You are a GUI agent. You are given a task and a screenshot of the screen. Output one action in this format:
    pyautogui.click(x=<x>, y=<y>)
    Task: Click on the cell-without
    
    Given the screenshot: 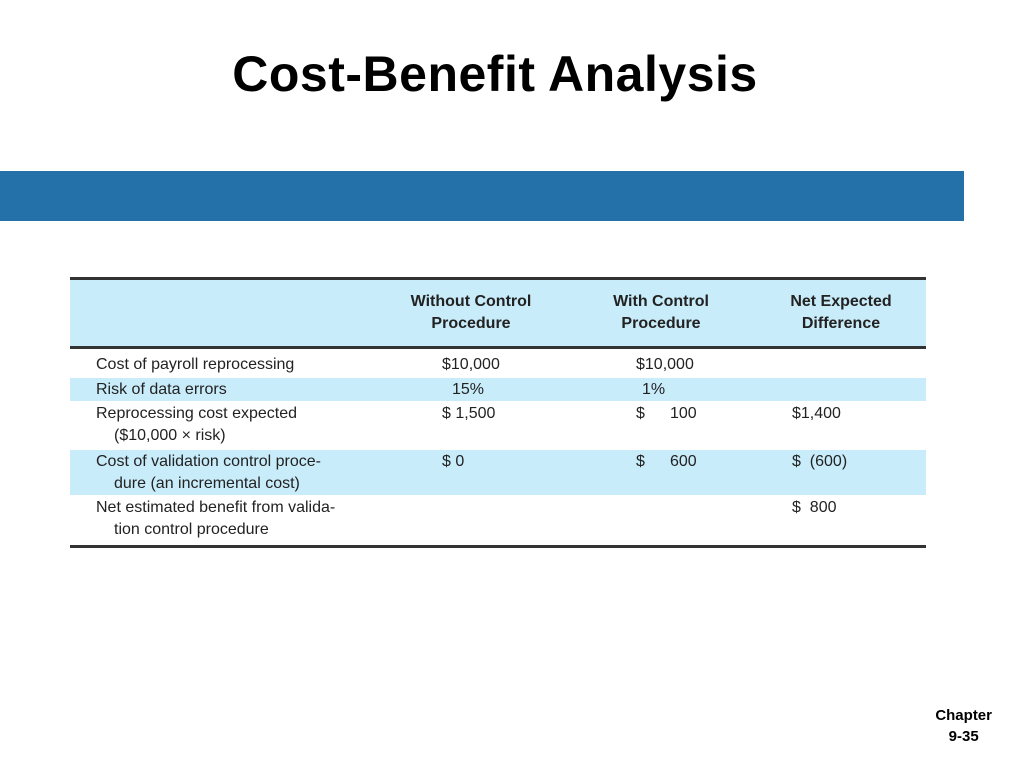 What is the action you would take?
    pyautogui.click(x=471, y=521)
    